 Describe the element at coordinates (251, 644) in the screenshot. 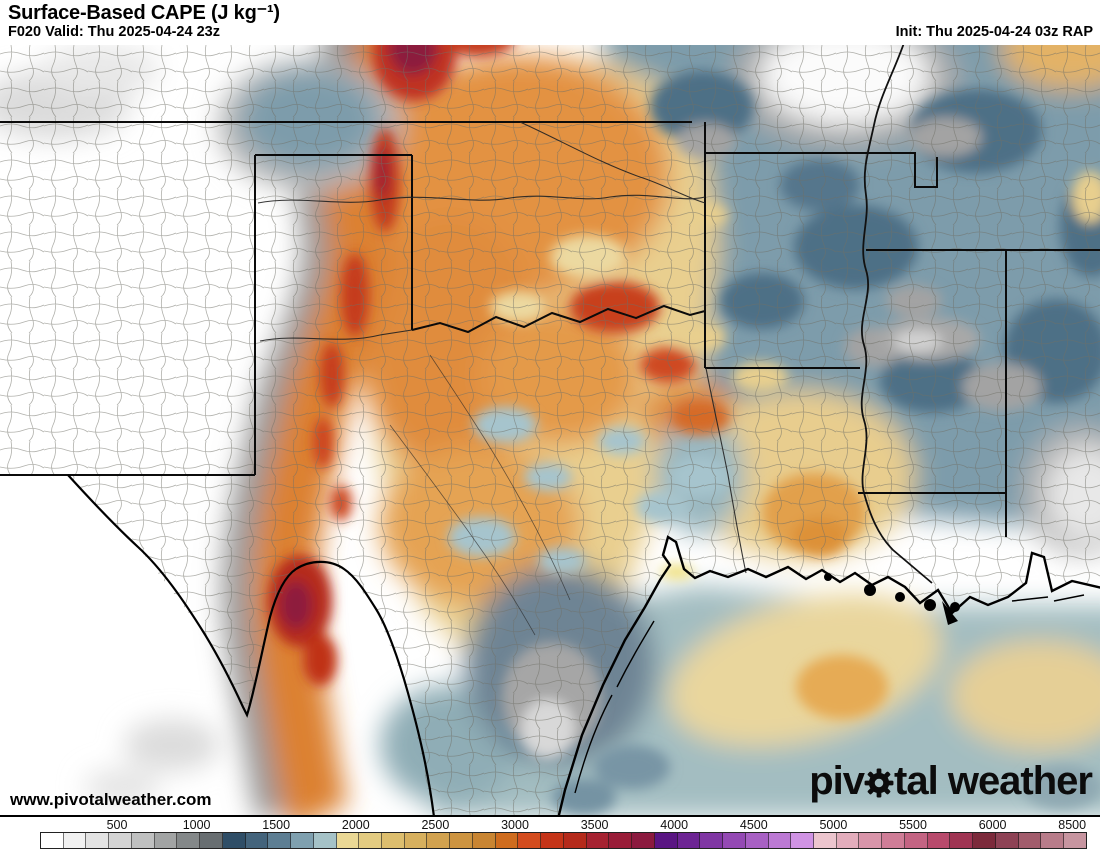

I see `rio-grande-river` at that location.